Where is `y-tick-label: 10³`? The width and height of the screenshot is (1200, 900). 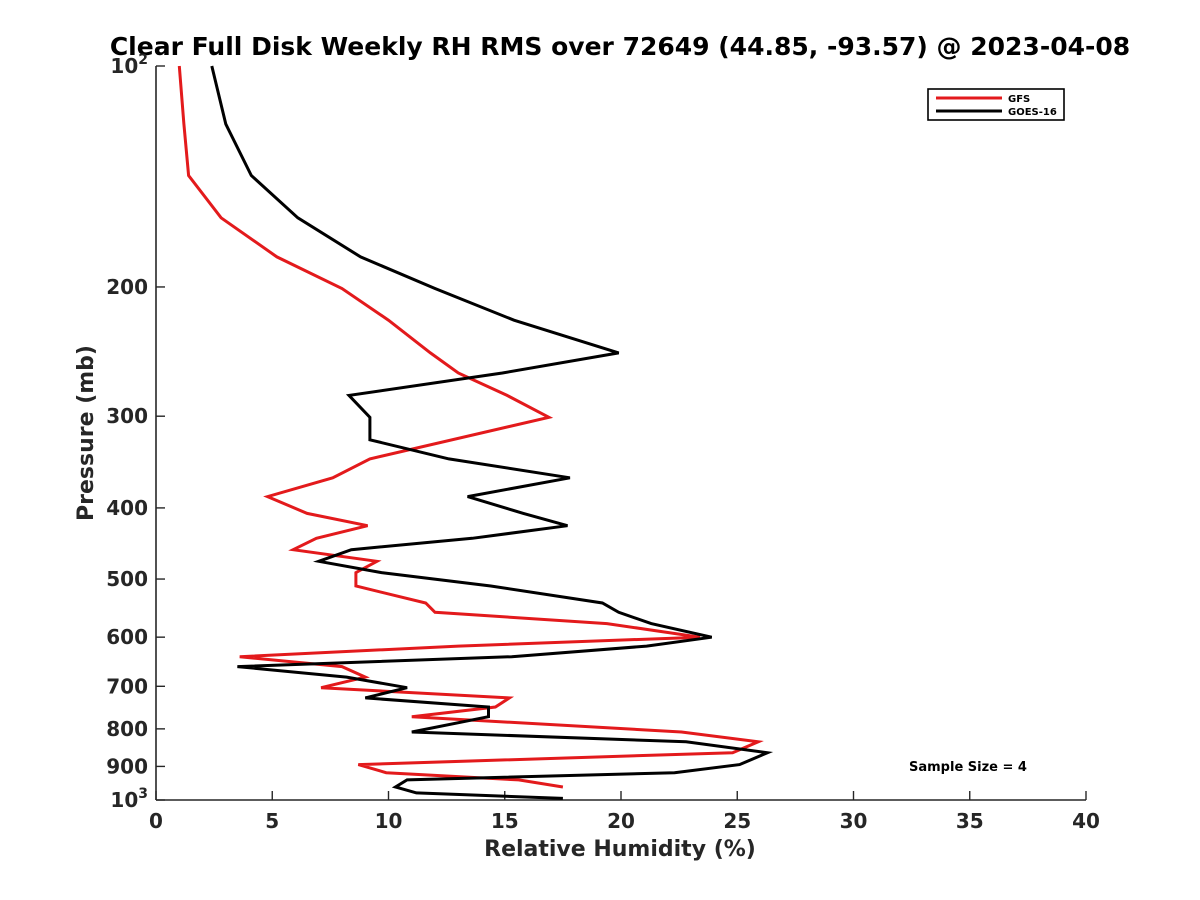
y-tick-label: 10³ is located at coordinates (129, 799).